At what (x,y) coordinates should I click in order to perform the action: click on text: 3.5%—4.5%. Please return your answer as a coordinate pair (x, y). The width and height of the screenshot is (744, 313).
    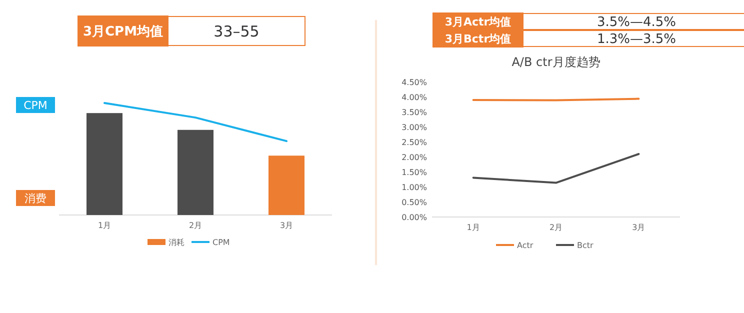
    Looking at the image, I should click on (636, 22).